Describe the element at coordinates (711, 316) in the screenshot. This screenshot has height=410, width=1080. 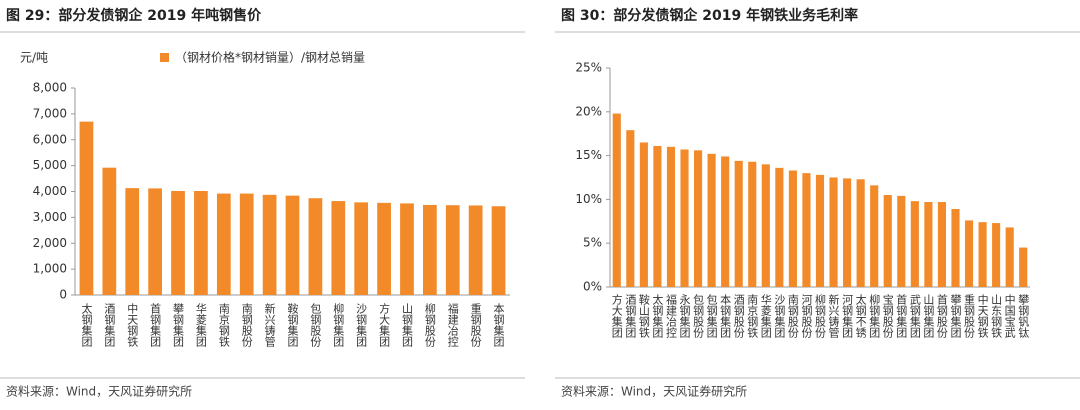
I see `x-tick-label: 包钢集团` at that location.